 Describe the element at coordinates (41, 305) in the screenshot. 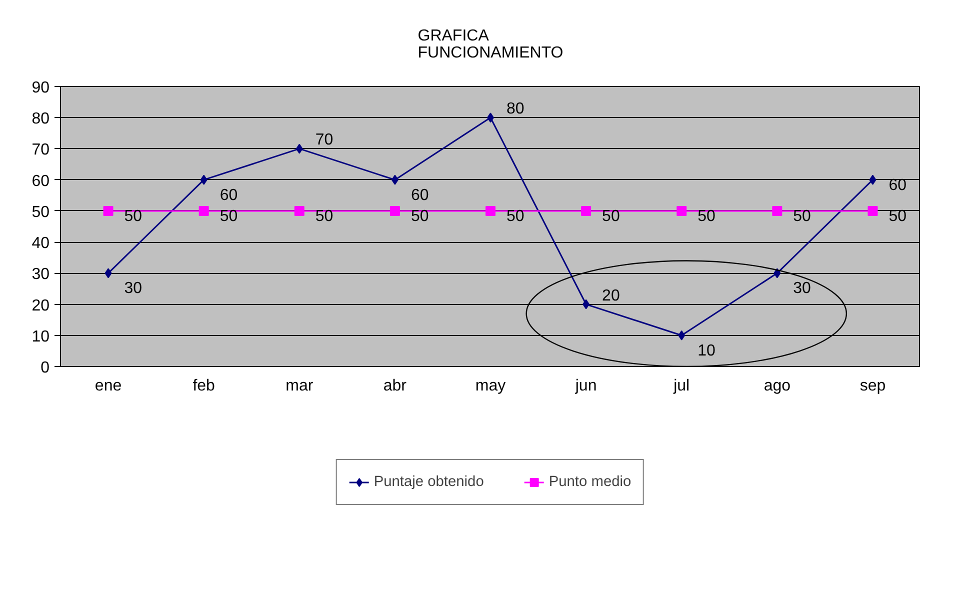

I see `y-tick-label: 20` at that location.